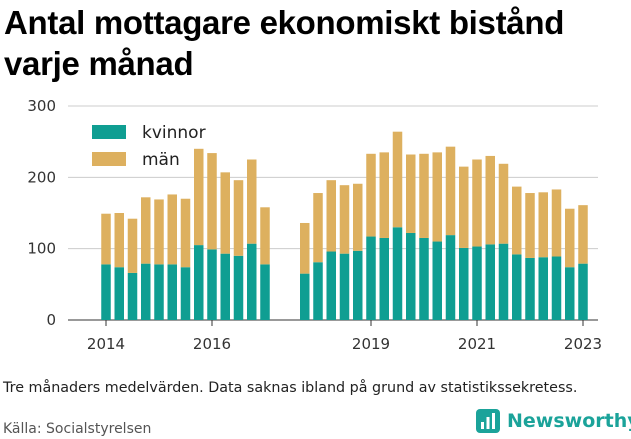 The width and height of the screenshot is (631, 439). I want to click on legend-label: kvinnor, so click(174, 133).